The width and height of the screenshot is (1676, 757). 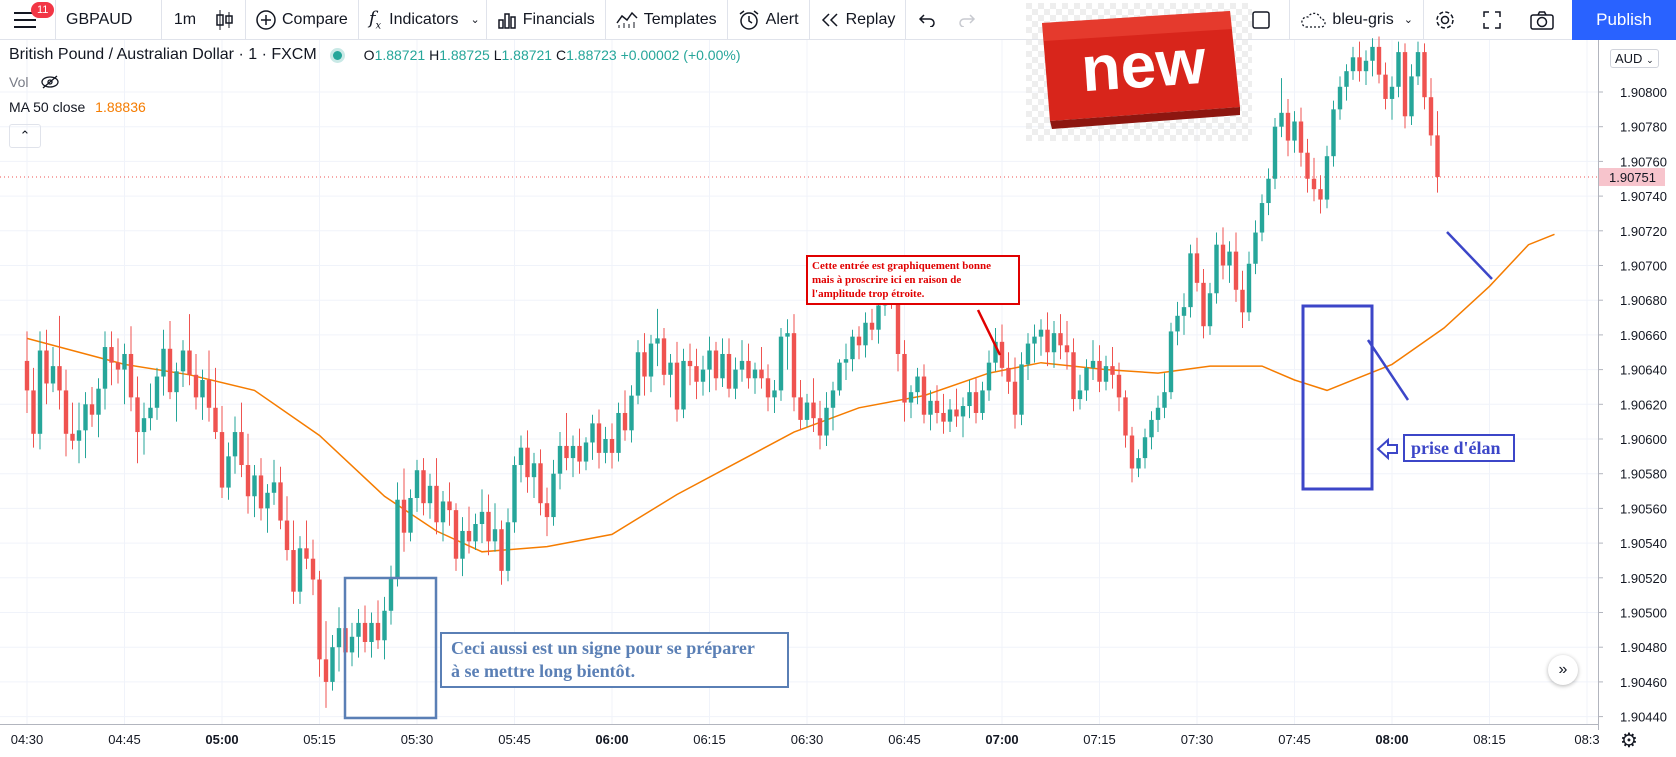 What do you see at coordinates (1139, 72) in the screenshot?
I see `new-ribbon-badge: new` at bounding box center [1139, 72].